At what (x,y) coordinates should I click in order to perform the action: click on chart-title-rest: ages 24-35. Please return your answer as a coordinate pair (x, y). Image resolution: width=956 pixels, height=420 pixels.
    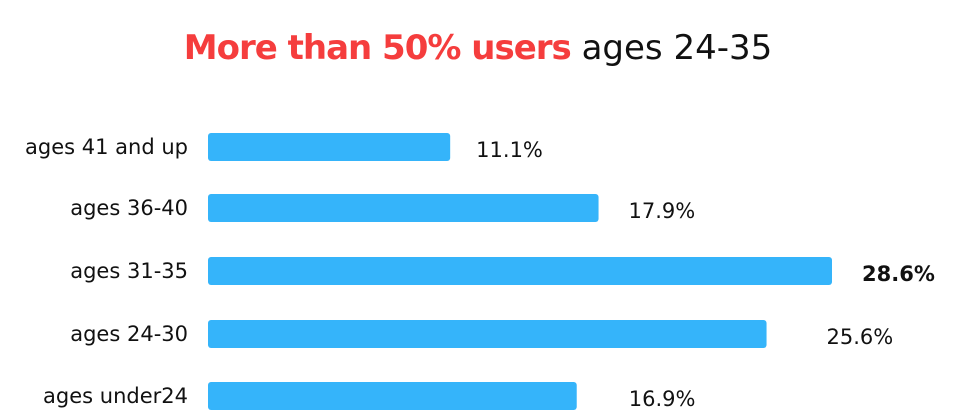
    Looking at the image, I should click on (677, 48).